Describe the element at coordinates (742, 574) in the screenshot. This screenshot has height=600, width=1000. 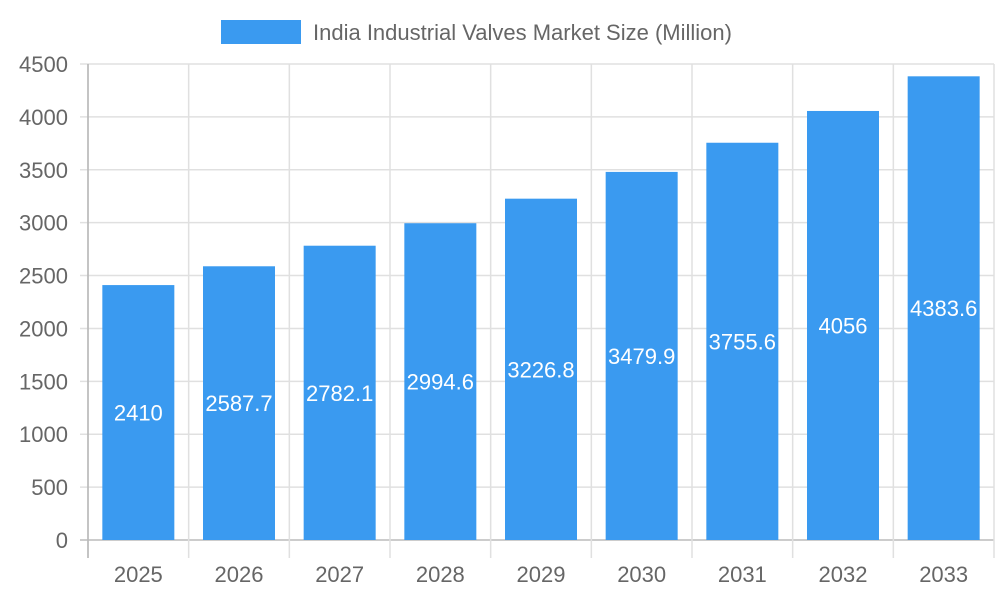
I see `x-tick-label: 2031` at that location.